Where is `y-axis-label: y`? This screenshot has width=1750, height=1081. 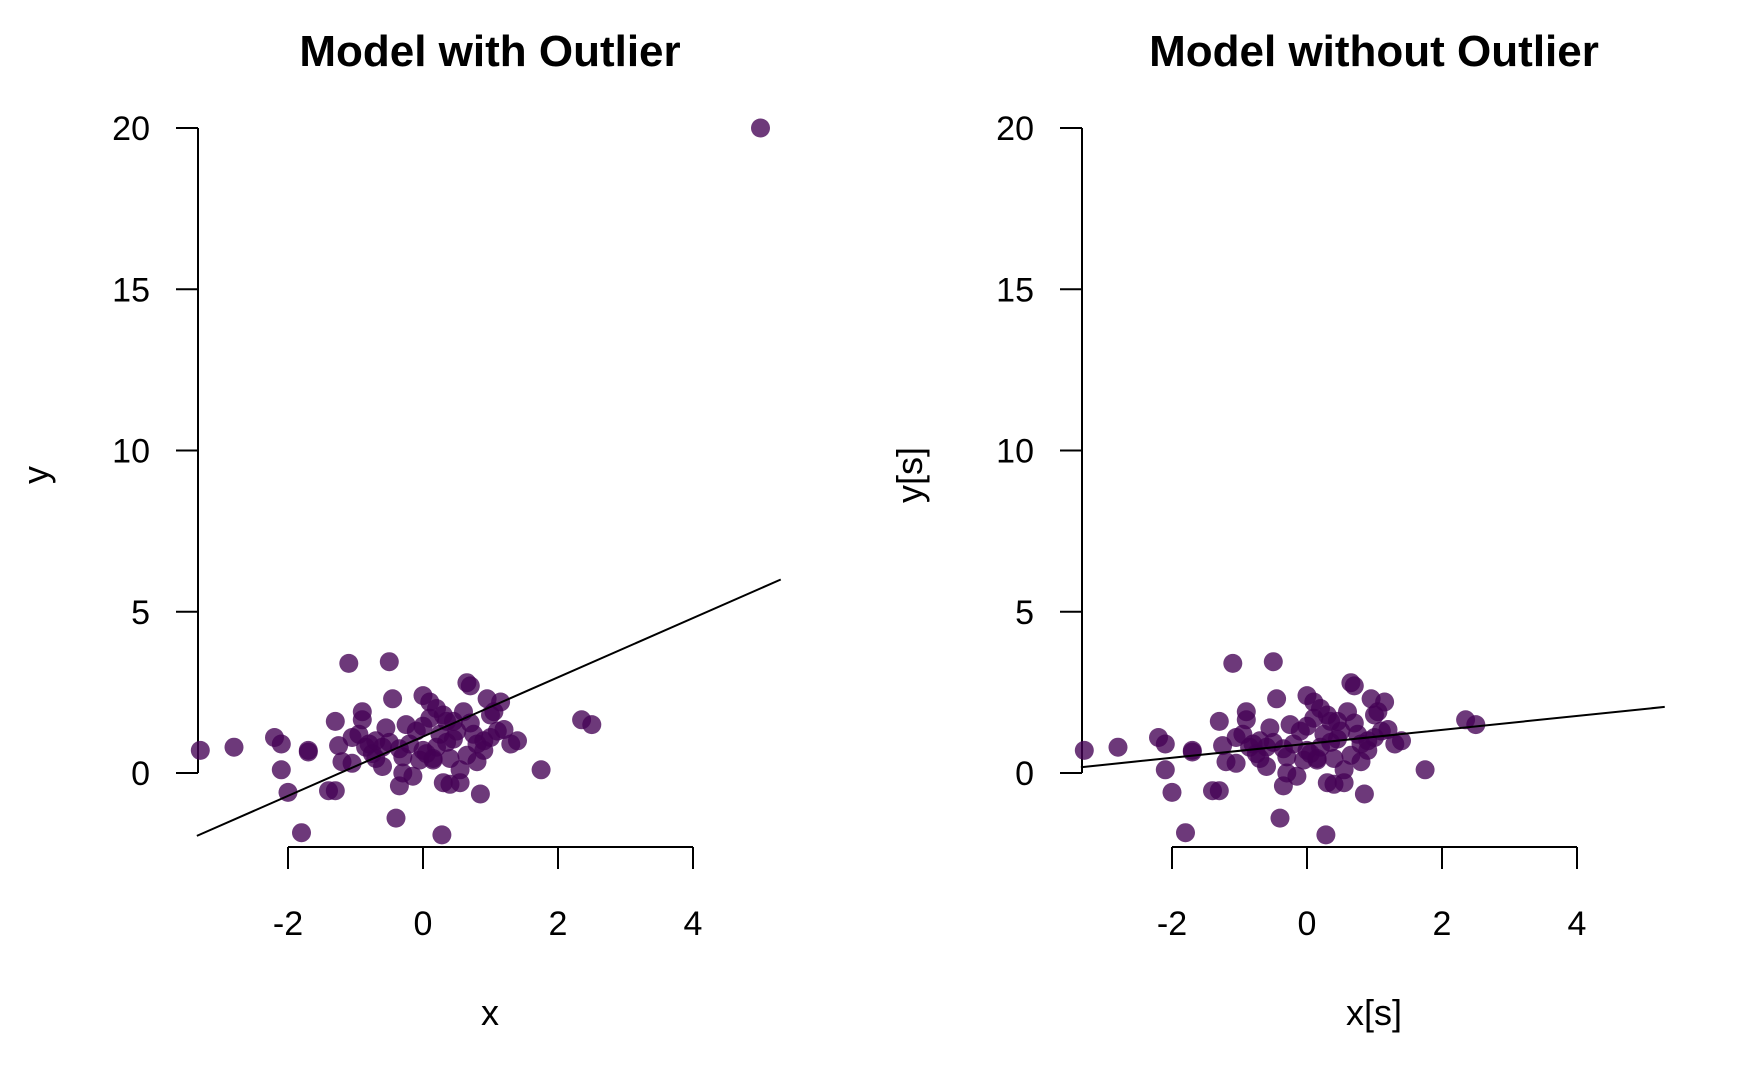
y-axis-label: y is located at coordinates (35, 475).